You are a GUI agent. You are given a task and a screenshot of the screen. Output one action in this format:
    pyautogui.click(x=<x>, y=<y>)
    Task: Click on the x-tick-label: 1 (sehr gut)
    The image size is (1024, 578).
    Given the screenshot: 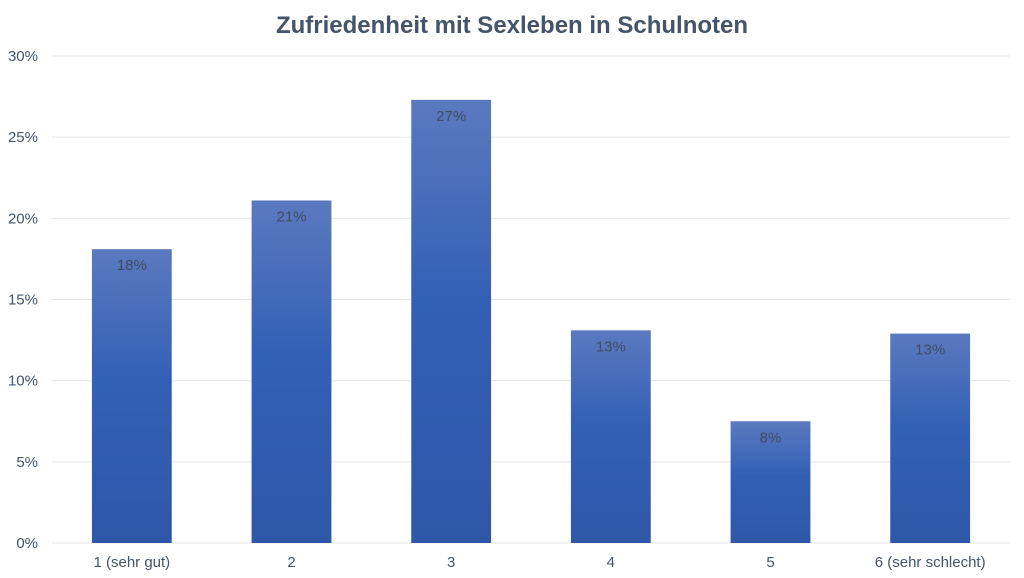 What is the action you would take?
    pyautogui.click(x=131, y=562)
    